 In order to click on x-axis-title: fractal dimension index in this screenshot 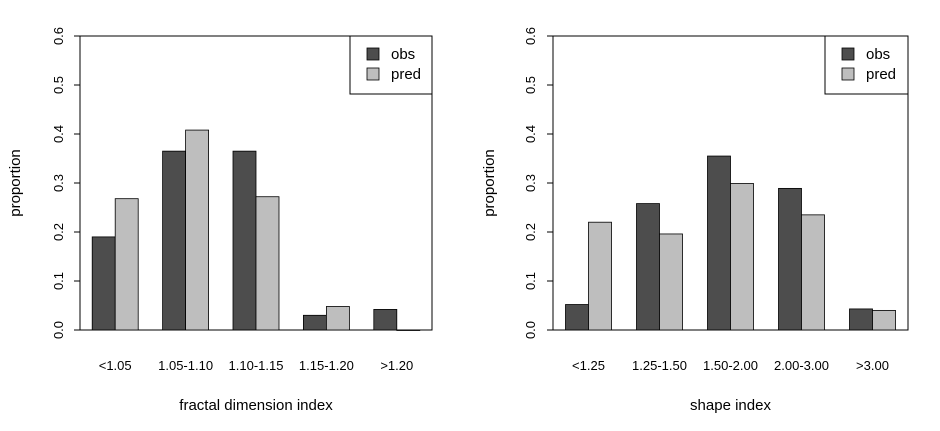, I will do `click(256, 405)`.